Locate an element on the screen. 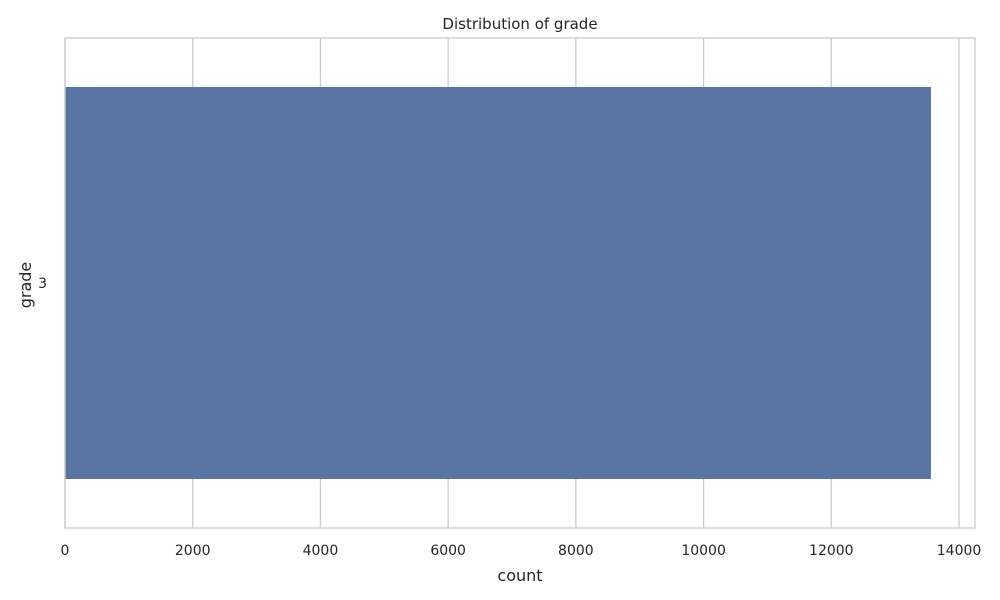  x-tick-label: 0 is located at coordinates (65, 551).